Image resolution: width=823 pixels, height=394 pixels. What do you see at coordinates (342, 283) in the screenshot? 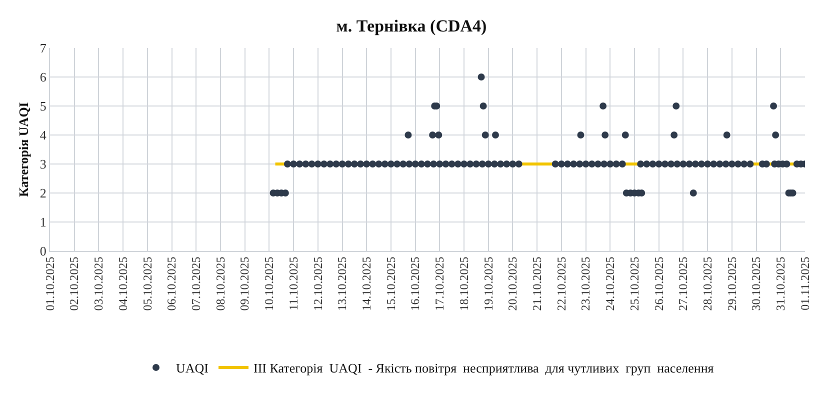
I see `x-tick-label: 13.10.2025` at bounding box center [342, 283].